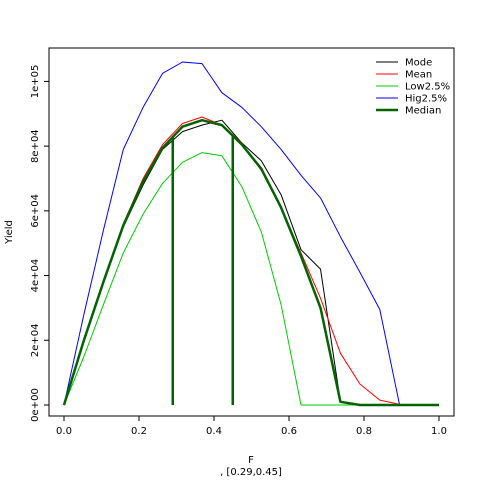 Image resolution: width=480 pixels, height=480 pixels. What do you see at coordinates (64, 431) in the screenshot?
I see `x-tick-label: 0.0` at bounding box center [64, 431].